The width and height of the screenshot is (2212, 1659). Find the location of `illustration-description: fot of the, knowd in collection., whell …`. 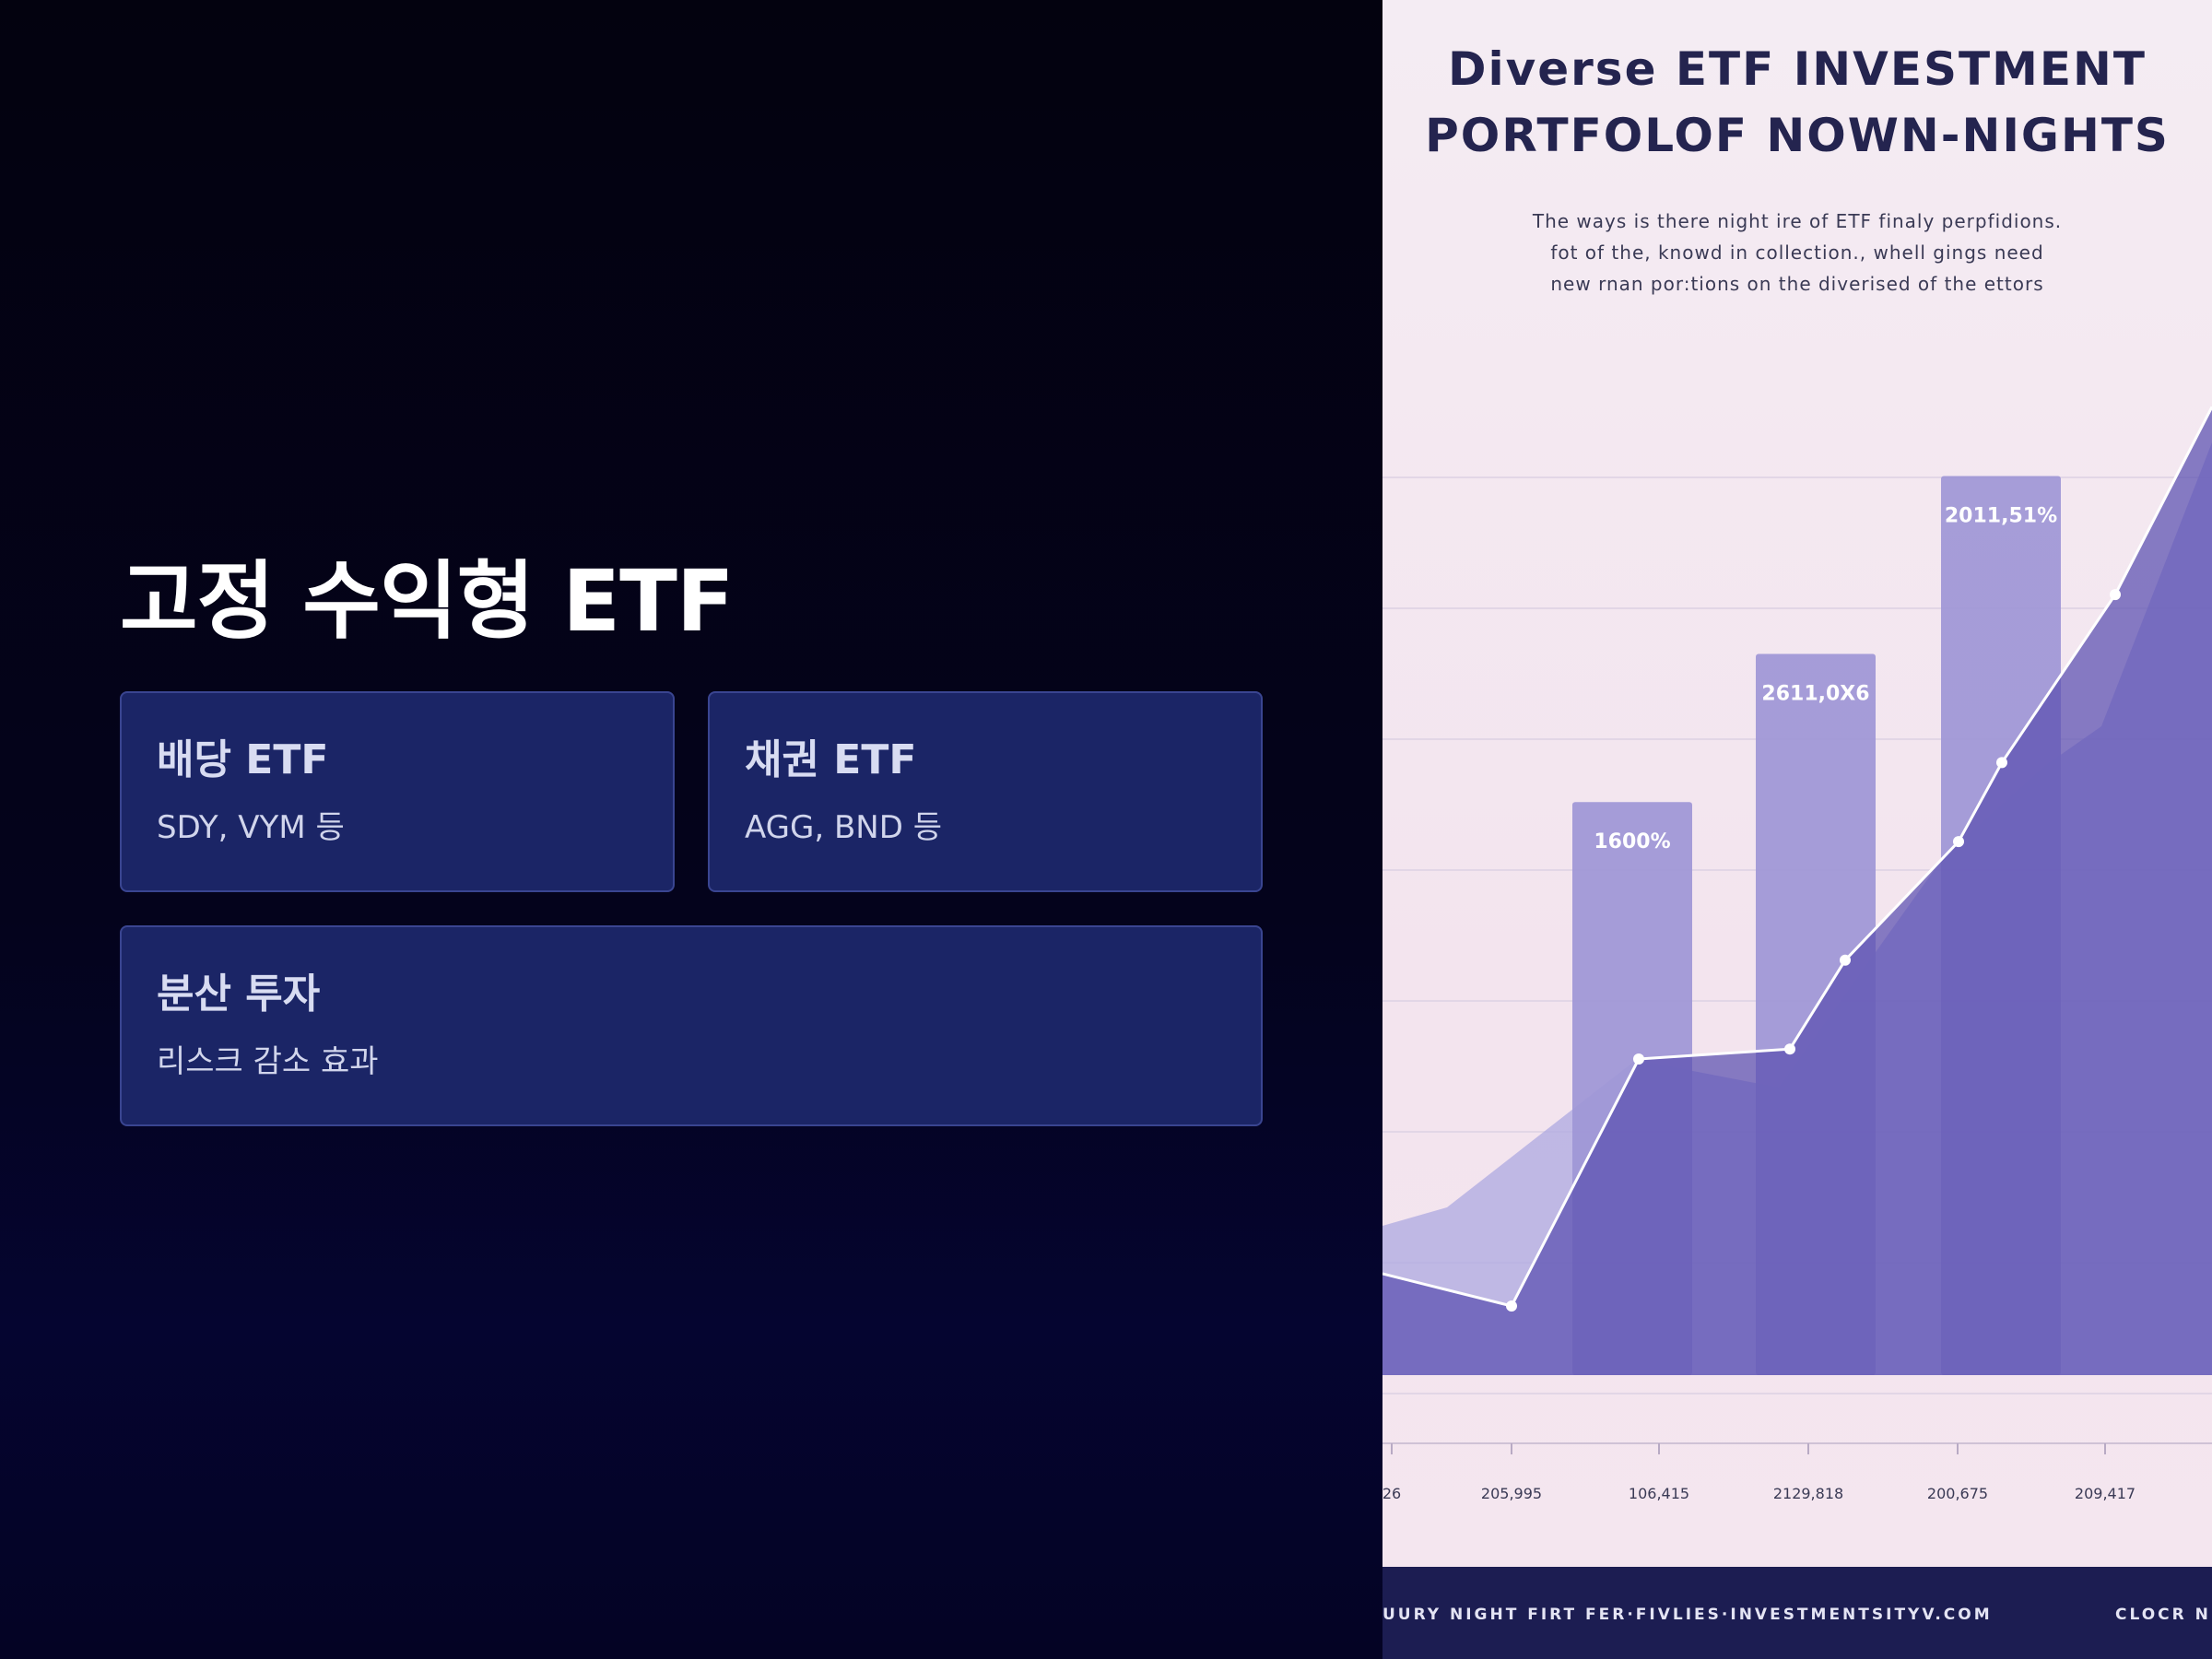

illustration-description: fot of the, knowd in collection., whell … is located at coordinates (1797, 252).